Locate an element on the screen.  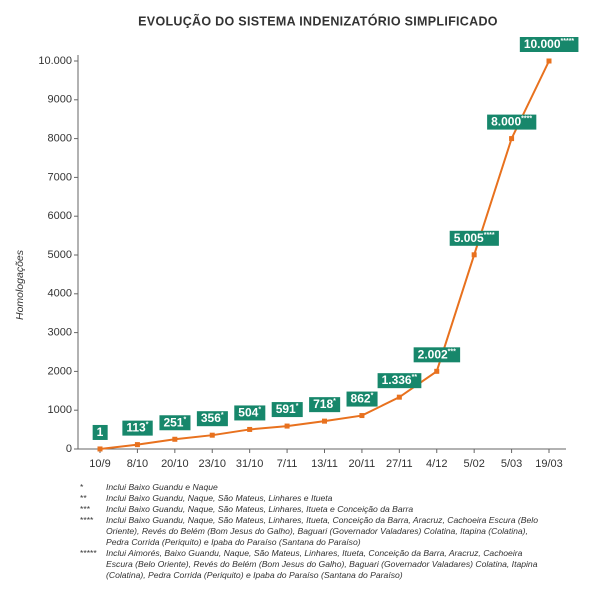
y-tick-label: 2000 is located at coordinates (60, 371).